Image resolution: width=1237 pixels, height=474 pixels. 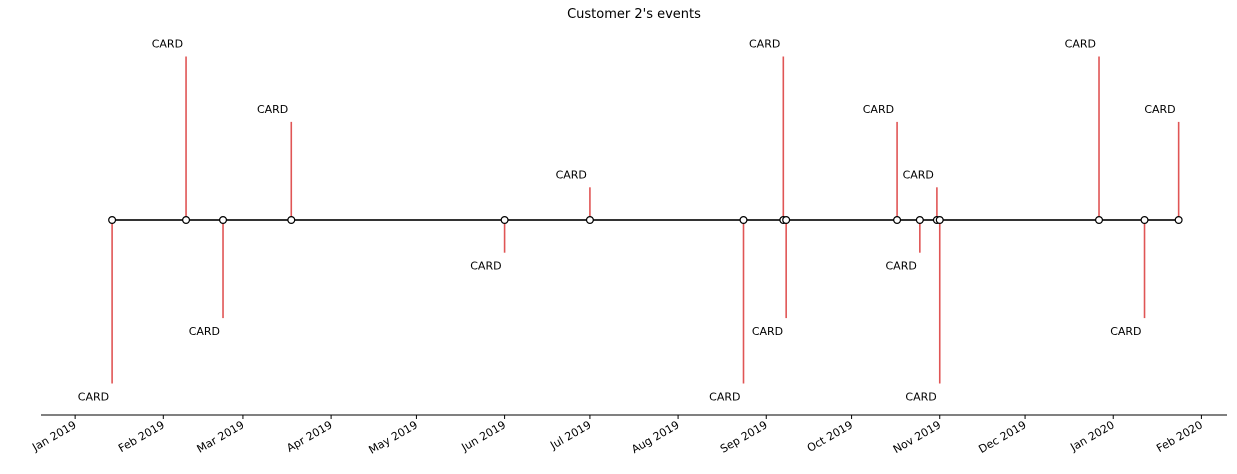 I want to click on x-tick-label: May 2019, so click(x=392, y=437).